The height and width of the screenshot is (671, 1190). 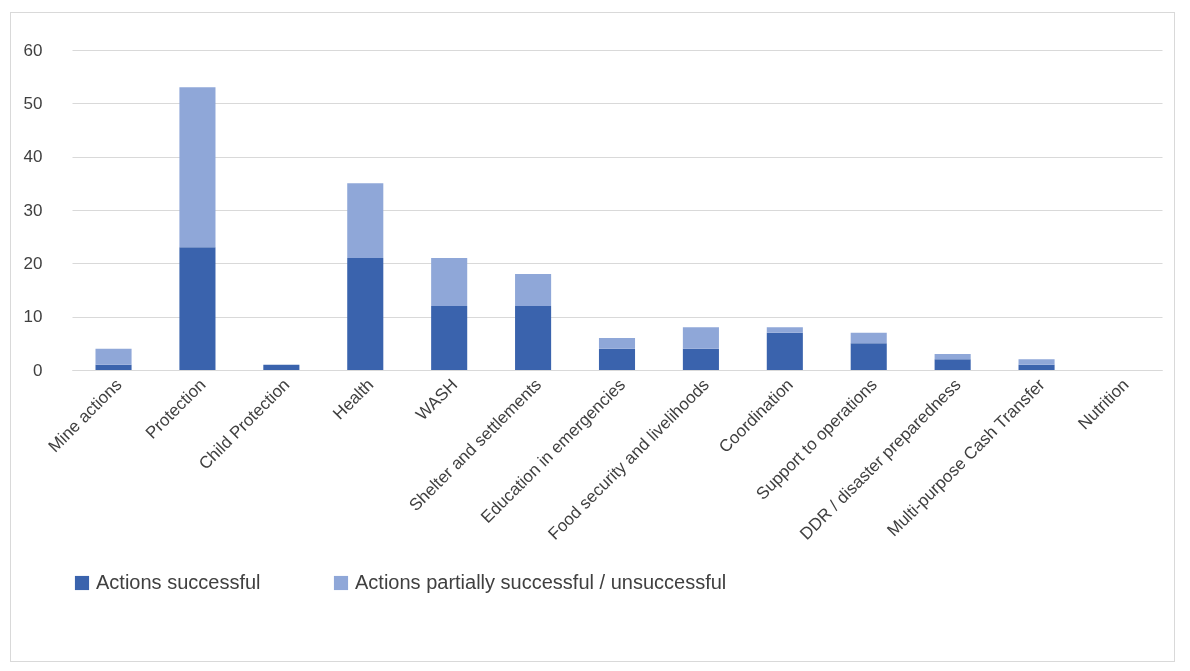 What do you see at coordinates (33, 317) in the screenshot?
I see `y-tick-label: 10` at bounding box center [33, 317].